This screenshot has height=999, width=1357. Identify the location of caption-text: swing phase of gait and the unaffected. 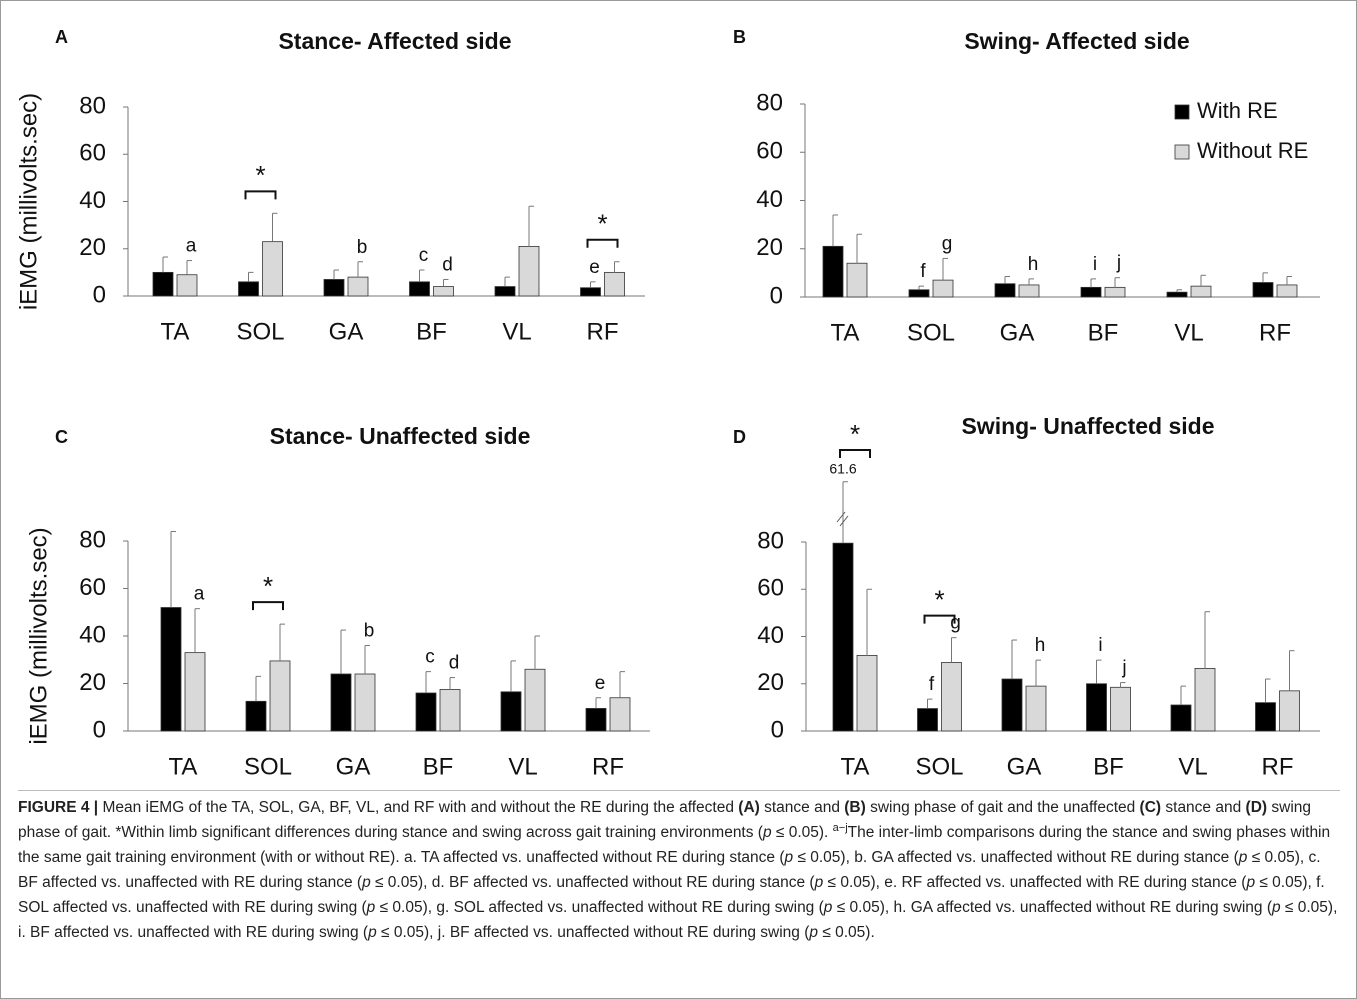
(1002, 807).